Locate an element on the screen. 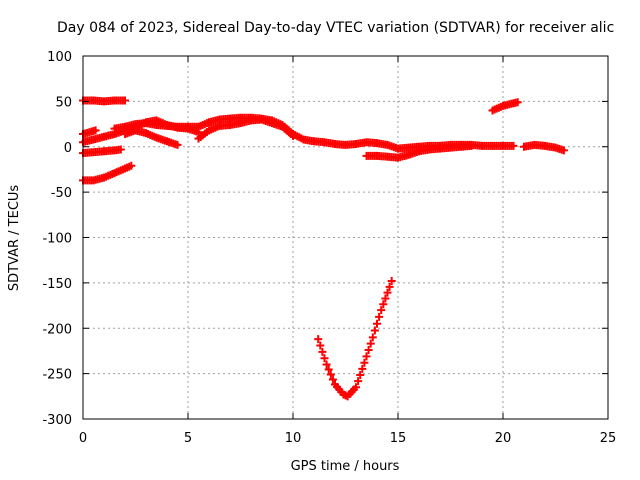  y-tick-label: 50 is located at coordinates (63, 102).